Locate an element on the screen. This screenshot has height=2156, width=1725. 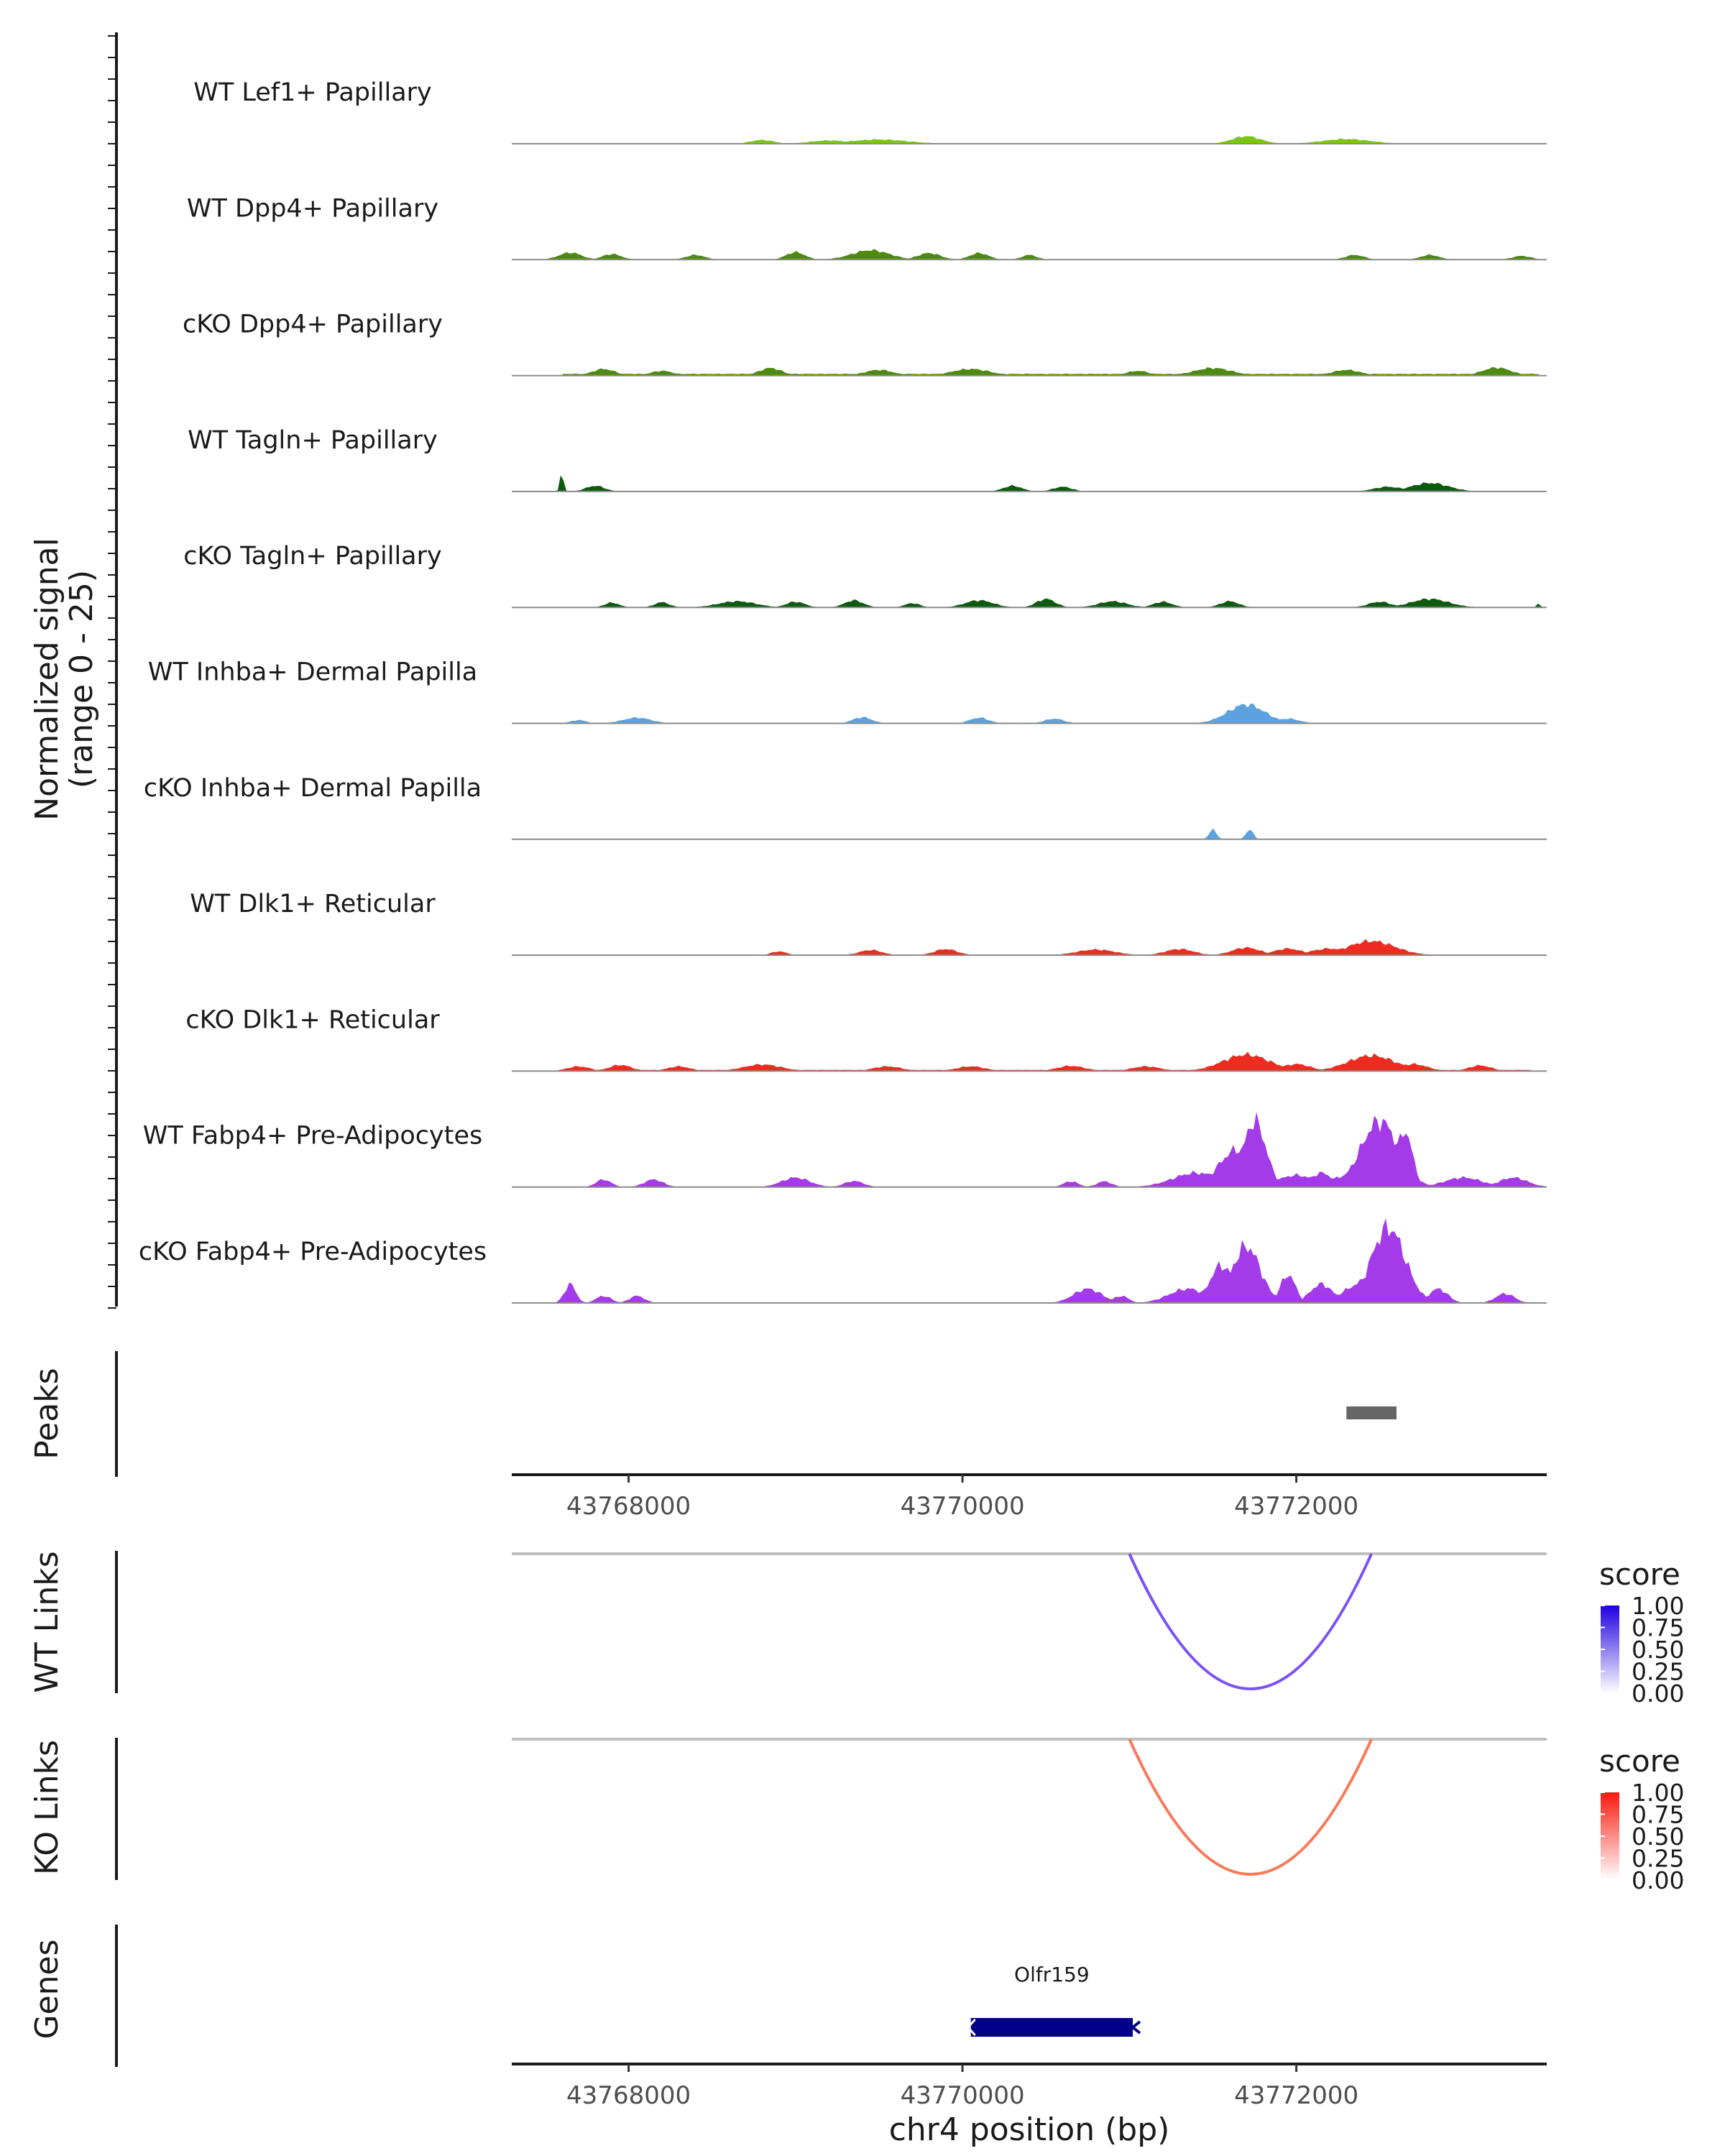
coverage-track-label: cKO Dpp4+ Papillary is located at coordinates (313, 324).